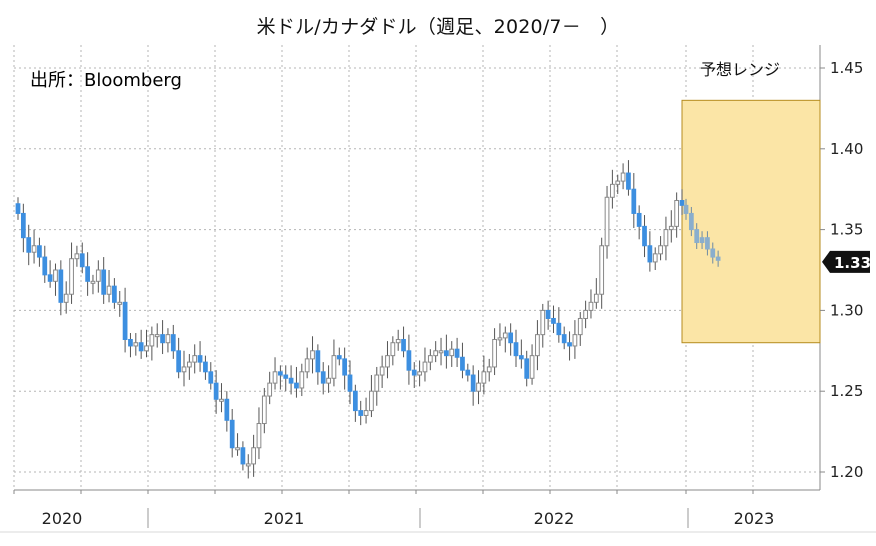 The width and height of the screenshot is (876, 546). What do you see at coordinates (846, 472) in the screenshot?
I see `y-tick-label: 1.20` at bounding box center [846, 472].